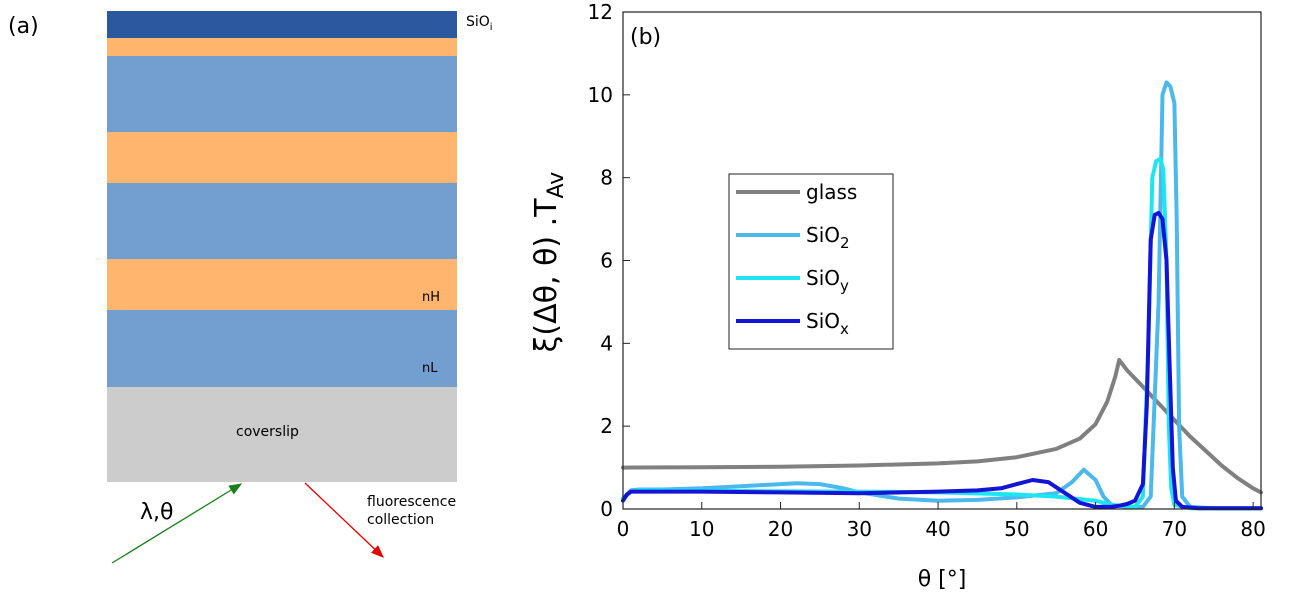  I want to click on y-tick-label: 0, so click(606, 509).